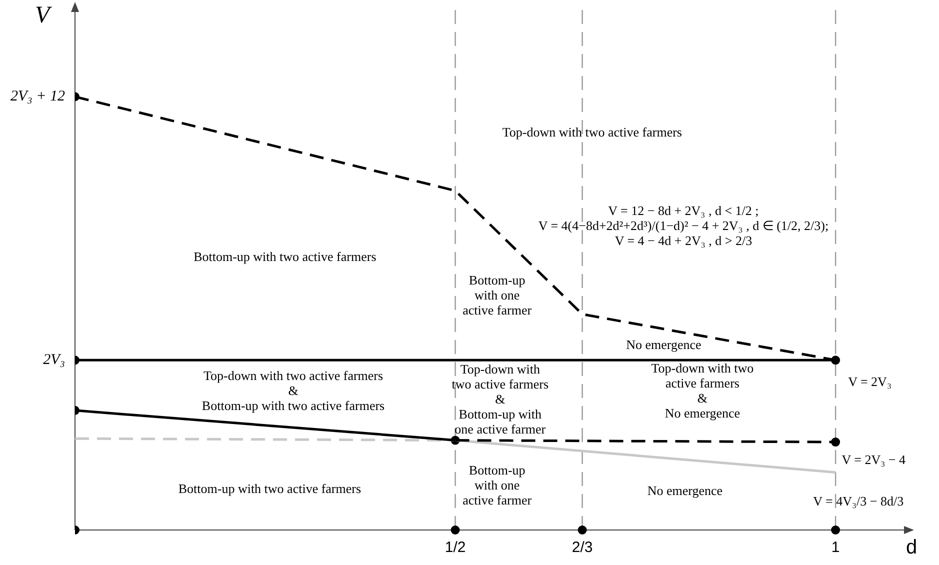 This screenshot has height=565, width=939. I want to click on annotation: Top-down with two active farmers & Bottom-up with one active farmer, so click(500, 398).